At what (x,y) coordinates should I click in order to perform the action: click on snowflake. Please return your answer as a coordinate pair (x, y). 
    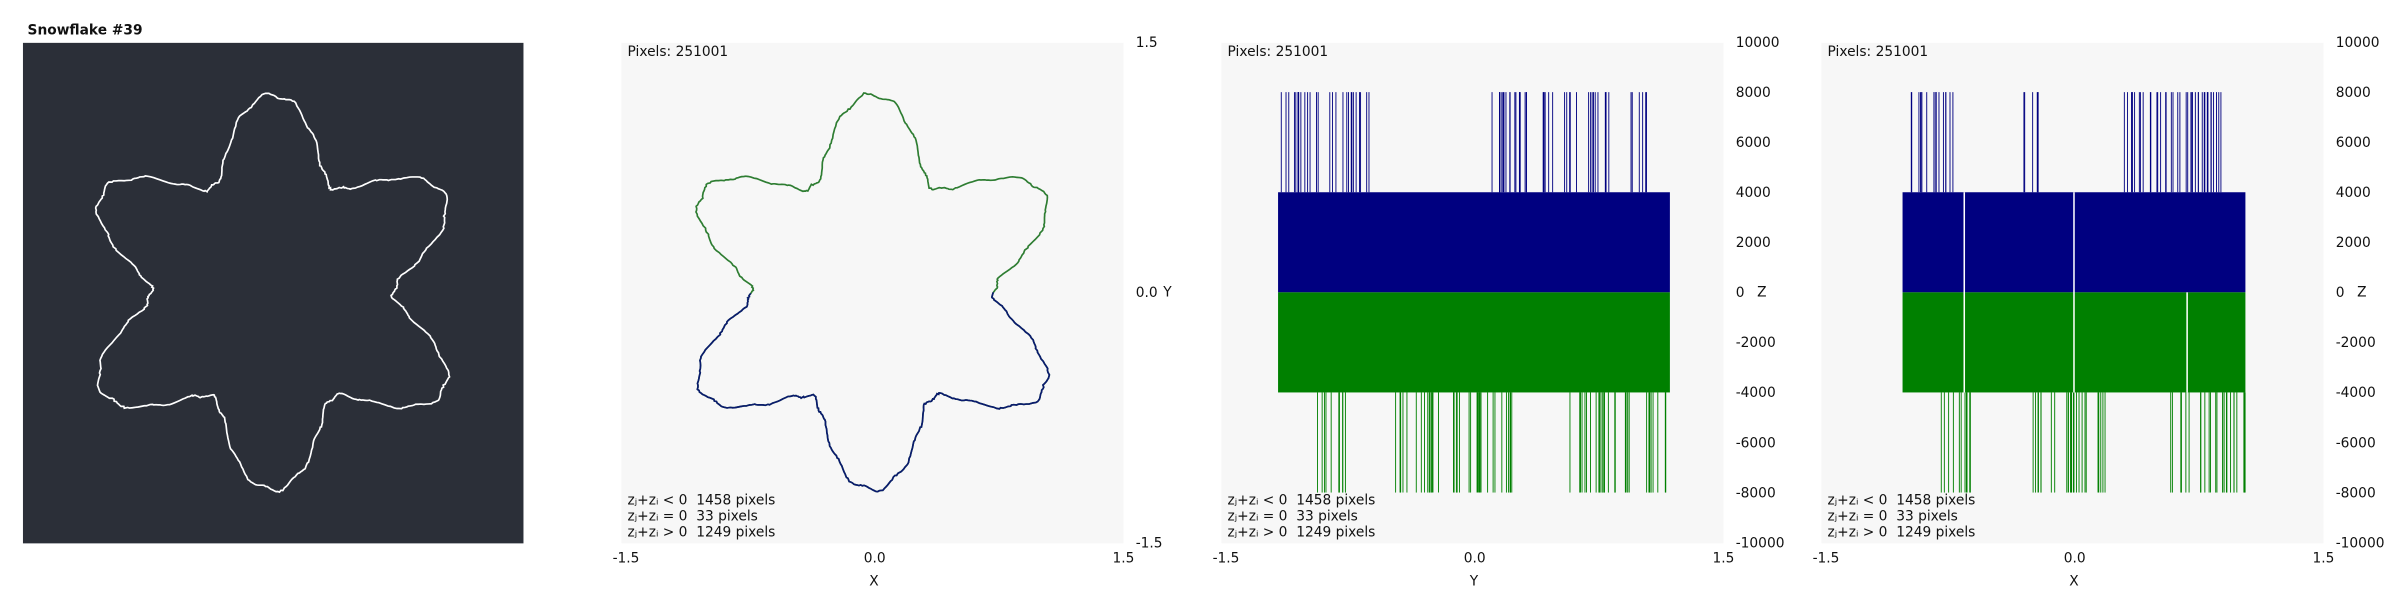
    Looking at the image, I should click on (272, 293).